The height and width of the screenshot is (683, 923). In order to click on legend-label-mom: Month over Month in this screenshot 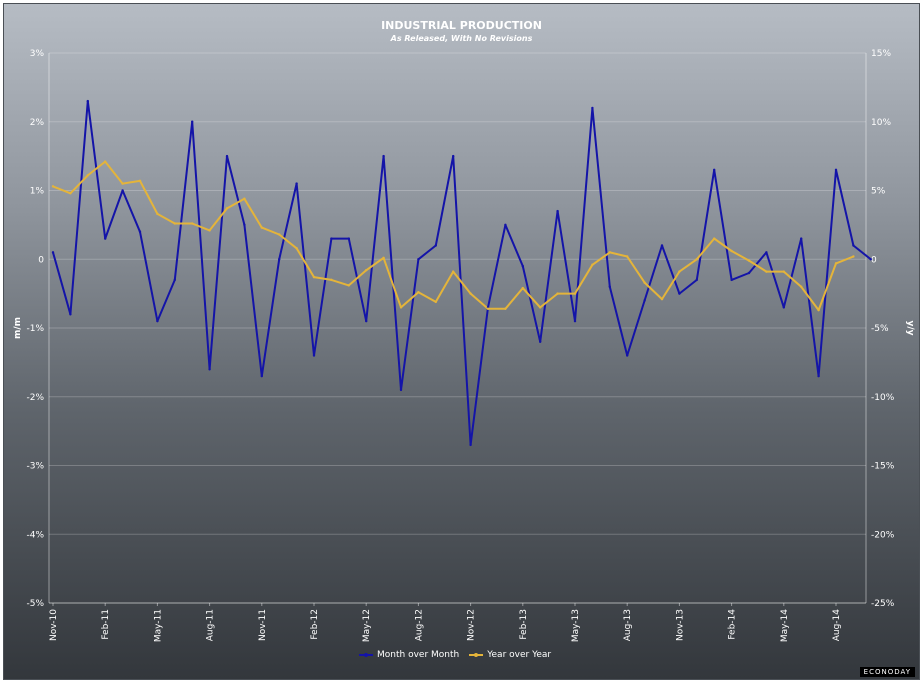, I will do `click(418, 655)`.